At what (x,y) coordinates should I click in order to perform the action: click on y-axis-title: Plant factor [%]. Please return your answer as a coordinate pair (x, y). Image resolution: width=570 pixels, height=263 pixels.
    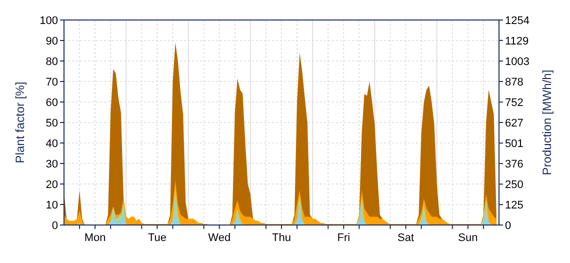
    Looking at the image, I should click on (20, 123).